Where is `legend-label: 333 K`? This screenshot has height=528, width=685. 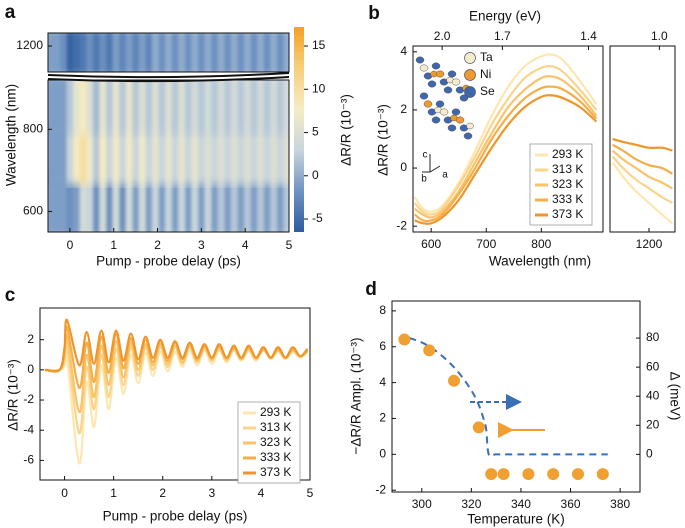 legend-label: 333 K is located at coordinates (275, 457).